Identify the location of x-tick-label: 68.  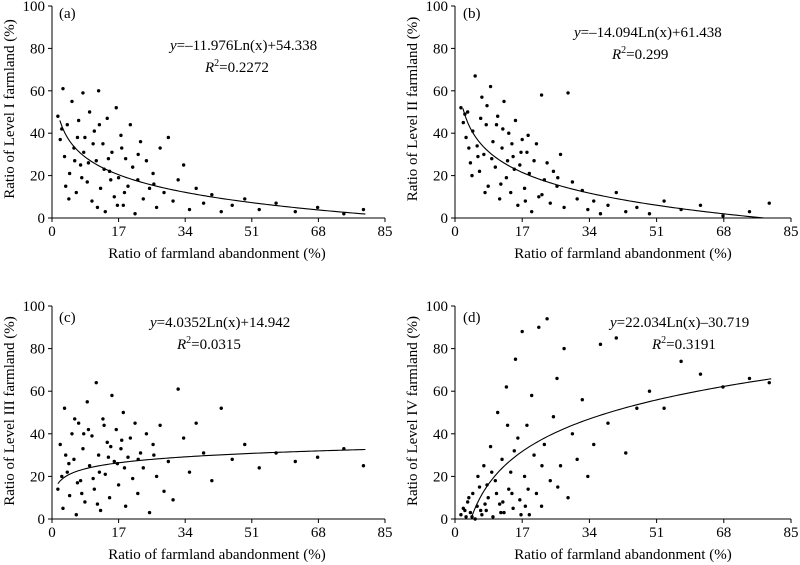
(318, 533).